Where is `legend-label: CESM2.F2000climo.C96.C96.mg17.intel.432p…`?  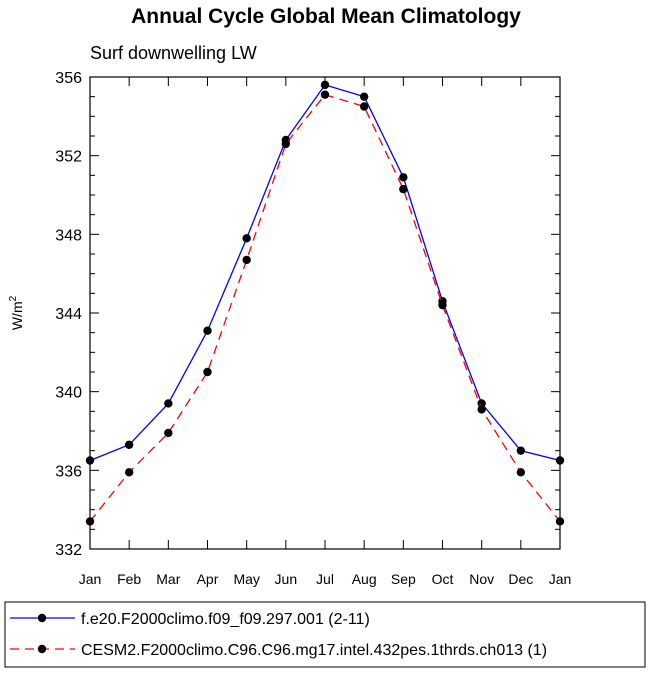 legend-label: CESM2.F2000climo.C96.C96.mg17.intel.432p… is located at coordinates (314, 650).